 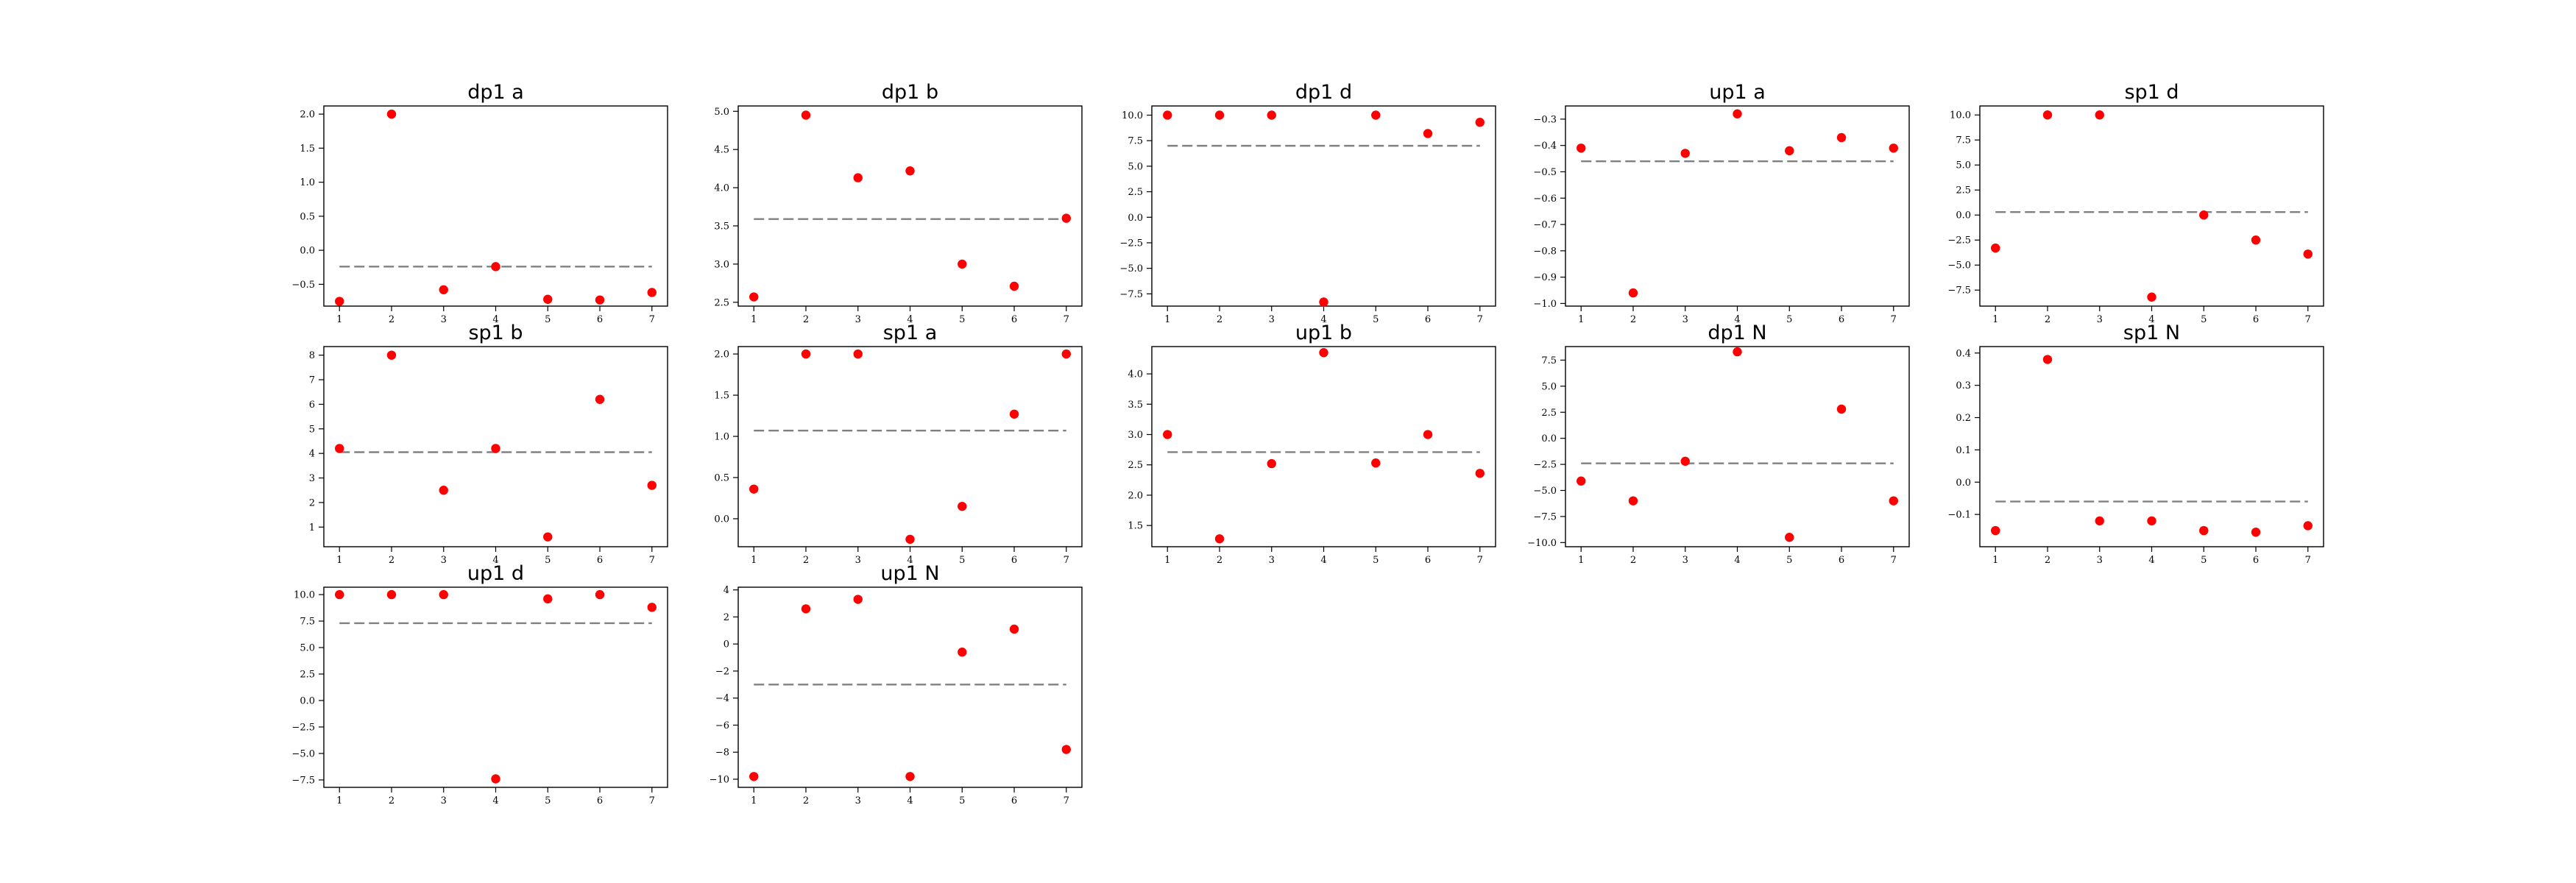 What do you see at coordinates (721, 478) in the screenshot?
I see `y-tick-label: 0.5` at bounding box center [721, 478].